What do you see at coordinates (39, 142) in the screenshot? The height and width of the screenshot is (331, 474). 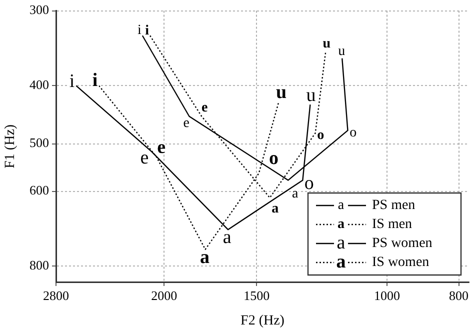 I see `y-tick-label: 500` at bounding box center [39, 142].